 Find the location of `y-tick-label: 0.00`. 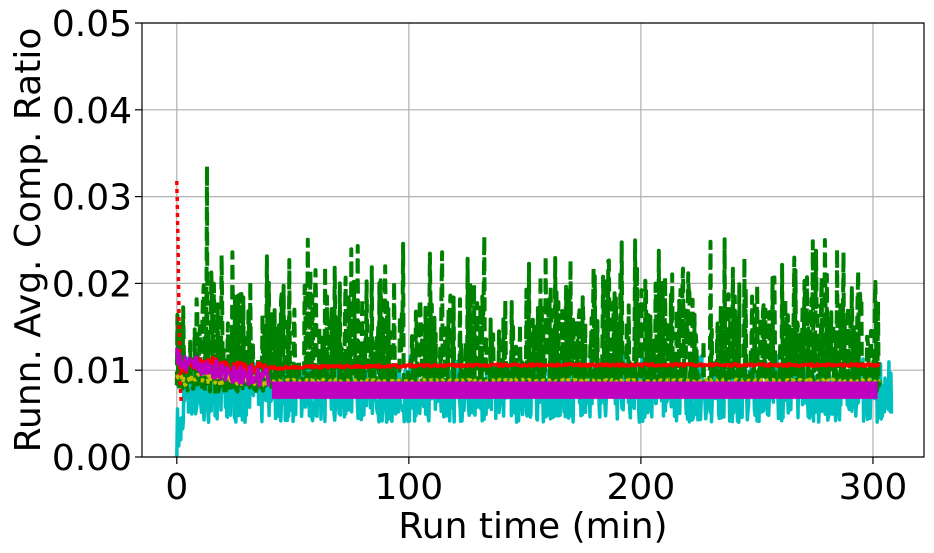

y-tick-label: 0.00 is located at coordinates (92, 458).